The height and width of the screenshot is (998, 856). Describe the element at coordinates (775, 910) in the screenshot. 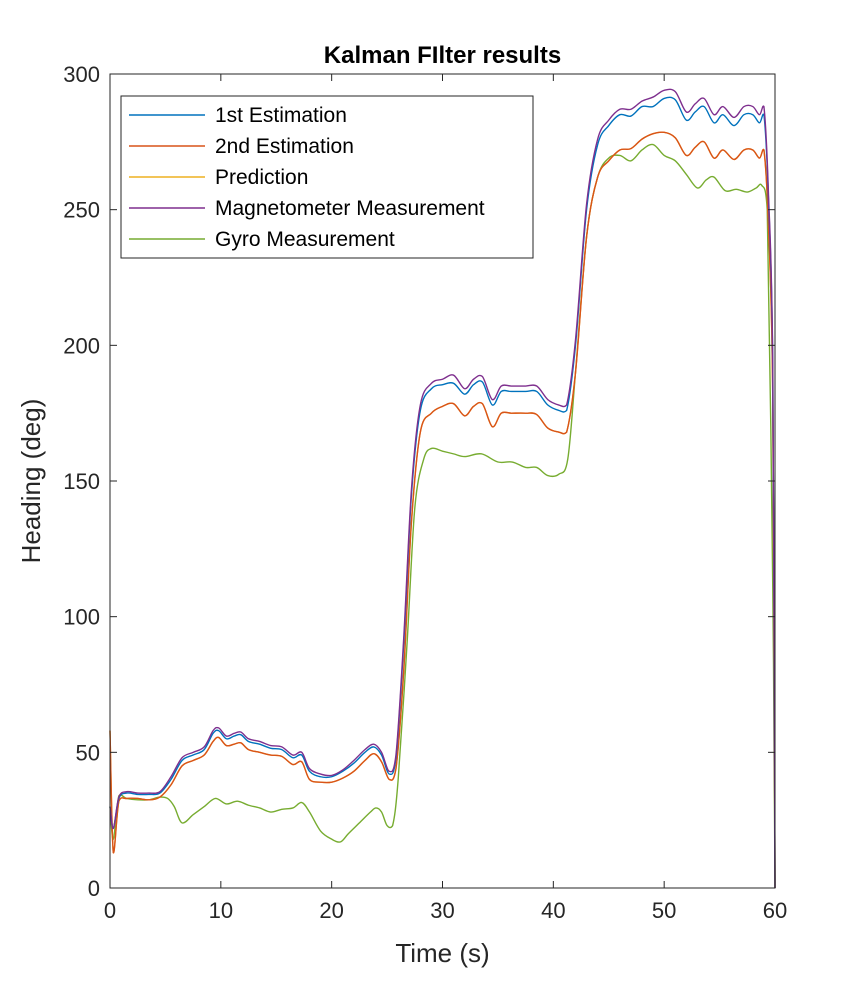

I see `x-tick-label-6: 60` at that location.